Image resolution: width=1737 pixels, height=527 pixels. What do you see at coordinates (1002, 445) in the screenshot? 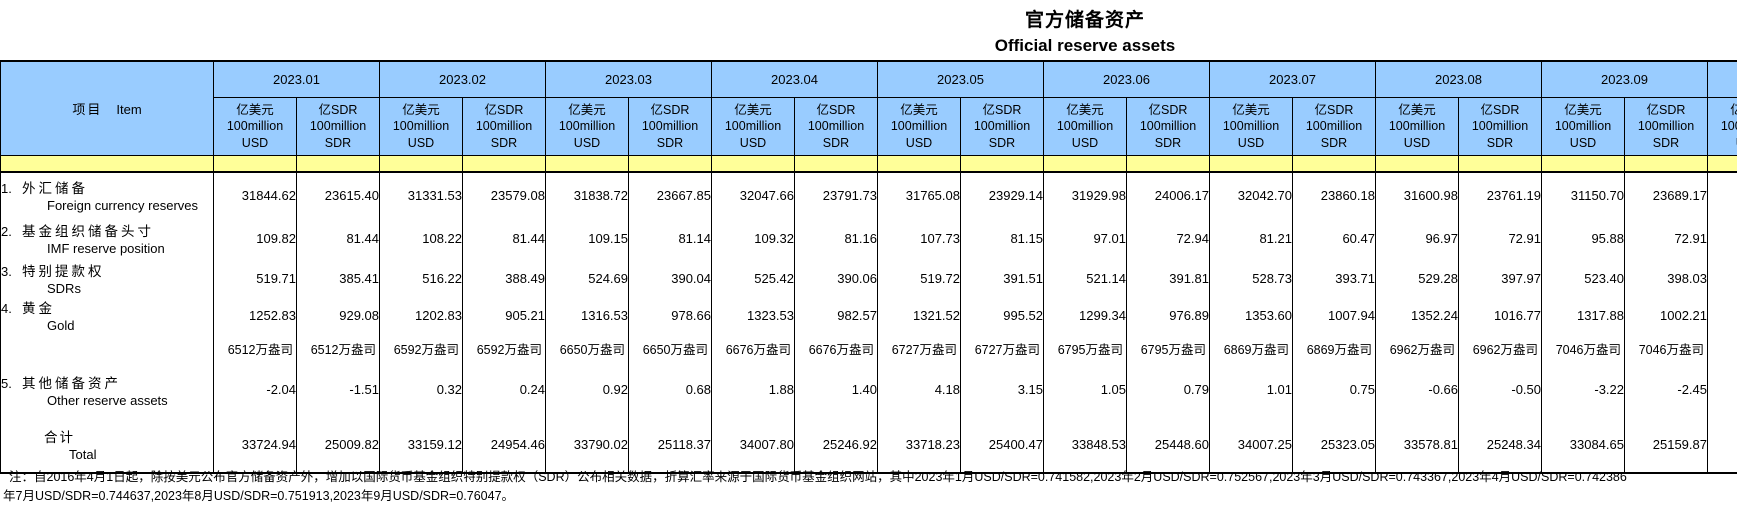
I see `value-cell: 25400.47` at bounding box center [1002, 445].